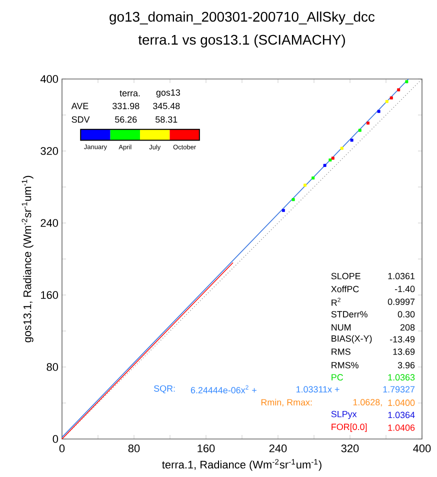  What do you see at coordinates (278, 448) in the screenshot?
I see `x-tick-label: 240` at bounding box center [278, 448].